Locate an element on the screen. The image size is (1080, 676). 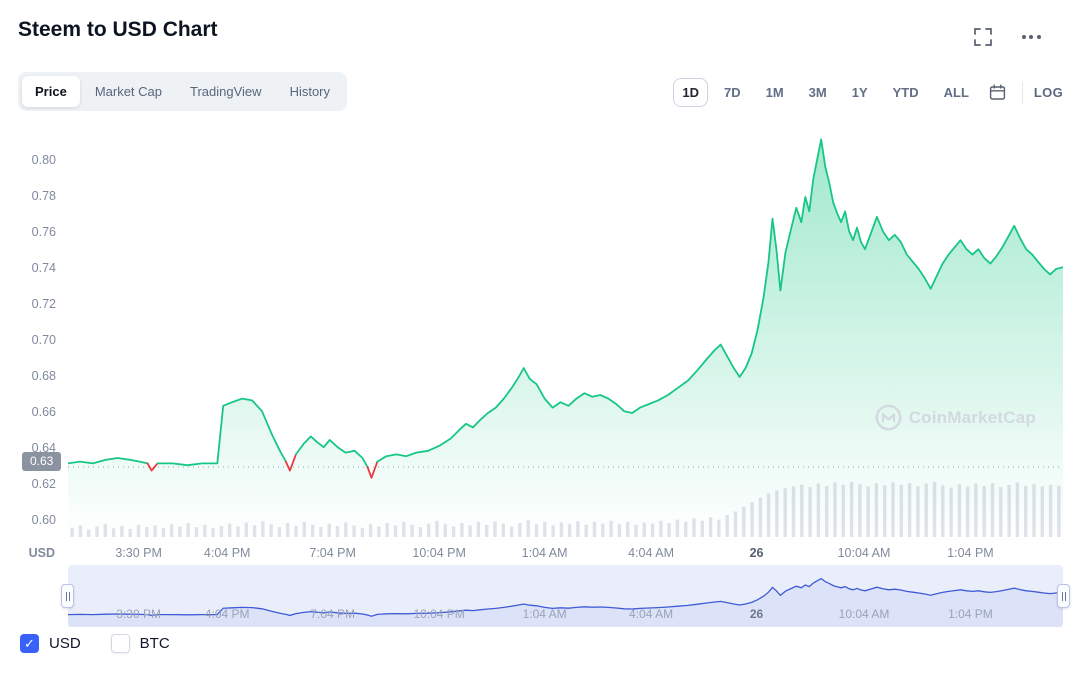
navigator-axis-label: 10:04 AM is located at coordinates (864, 614).